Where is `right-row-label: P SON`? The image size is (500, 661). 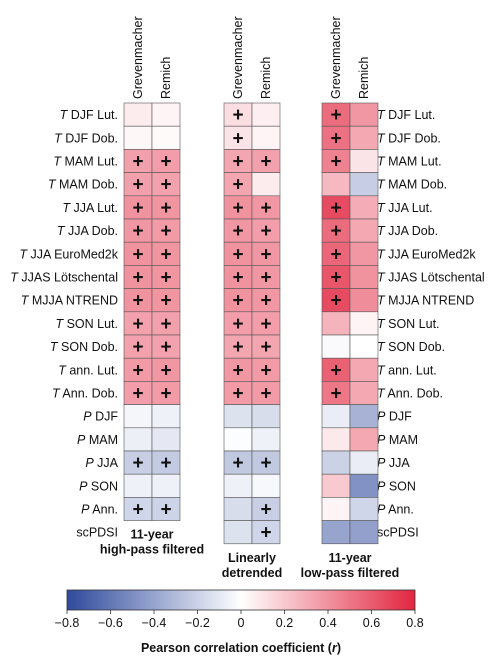 right-row-label: P SON is located at coordinates (396, 486).